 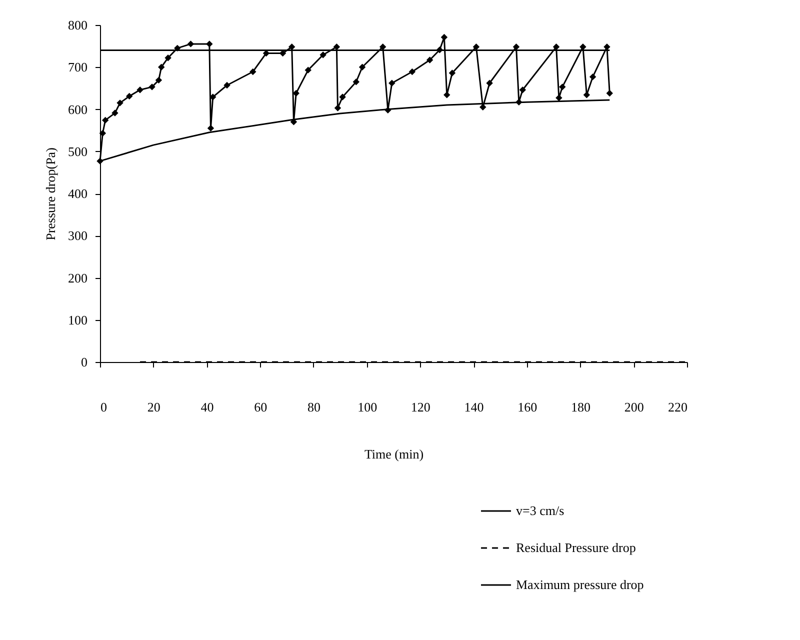 What do you see at coordinates (580, 584) in the screenshot?
I see `legend-label: Maximum pressure drop` at bounding box center [580, 584].